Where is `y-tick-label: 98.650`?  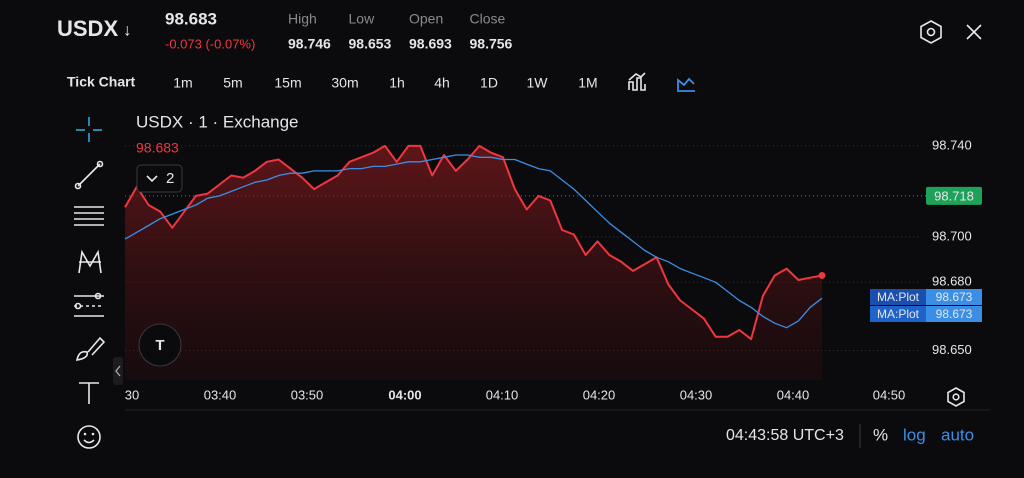 y-tick-label: 98.650 is located at coordinates (952, 349).